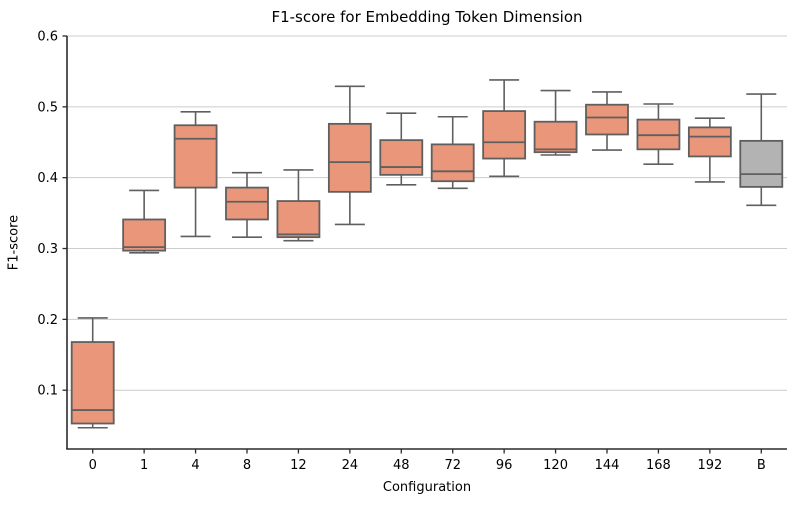 Image resolution: width=797 pixels, height=505 pixels. I want to click on x-tick-label-120: 120, so click(555, 465).